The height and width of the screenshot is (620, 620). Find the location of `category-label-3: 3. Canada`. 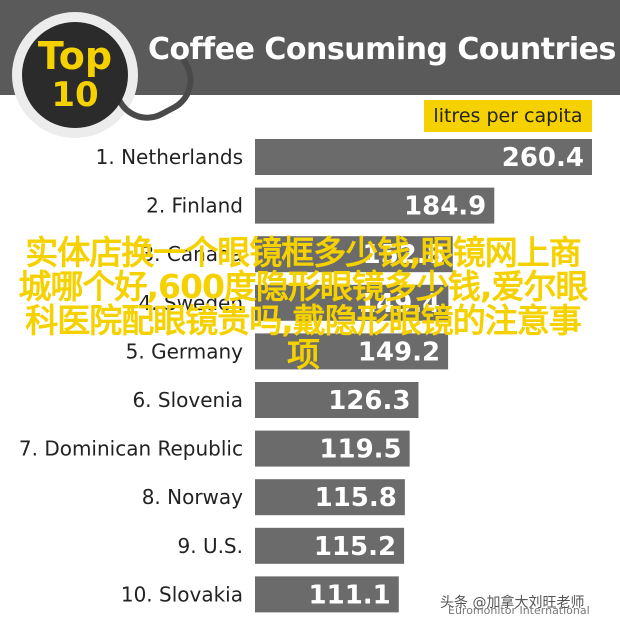

category-label-3: 3. Canada is located at coordinates (192, 254).